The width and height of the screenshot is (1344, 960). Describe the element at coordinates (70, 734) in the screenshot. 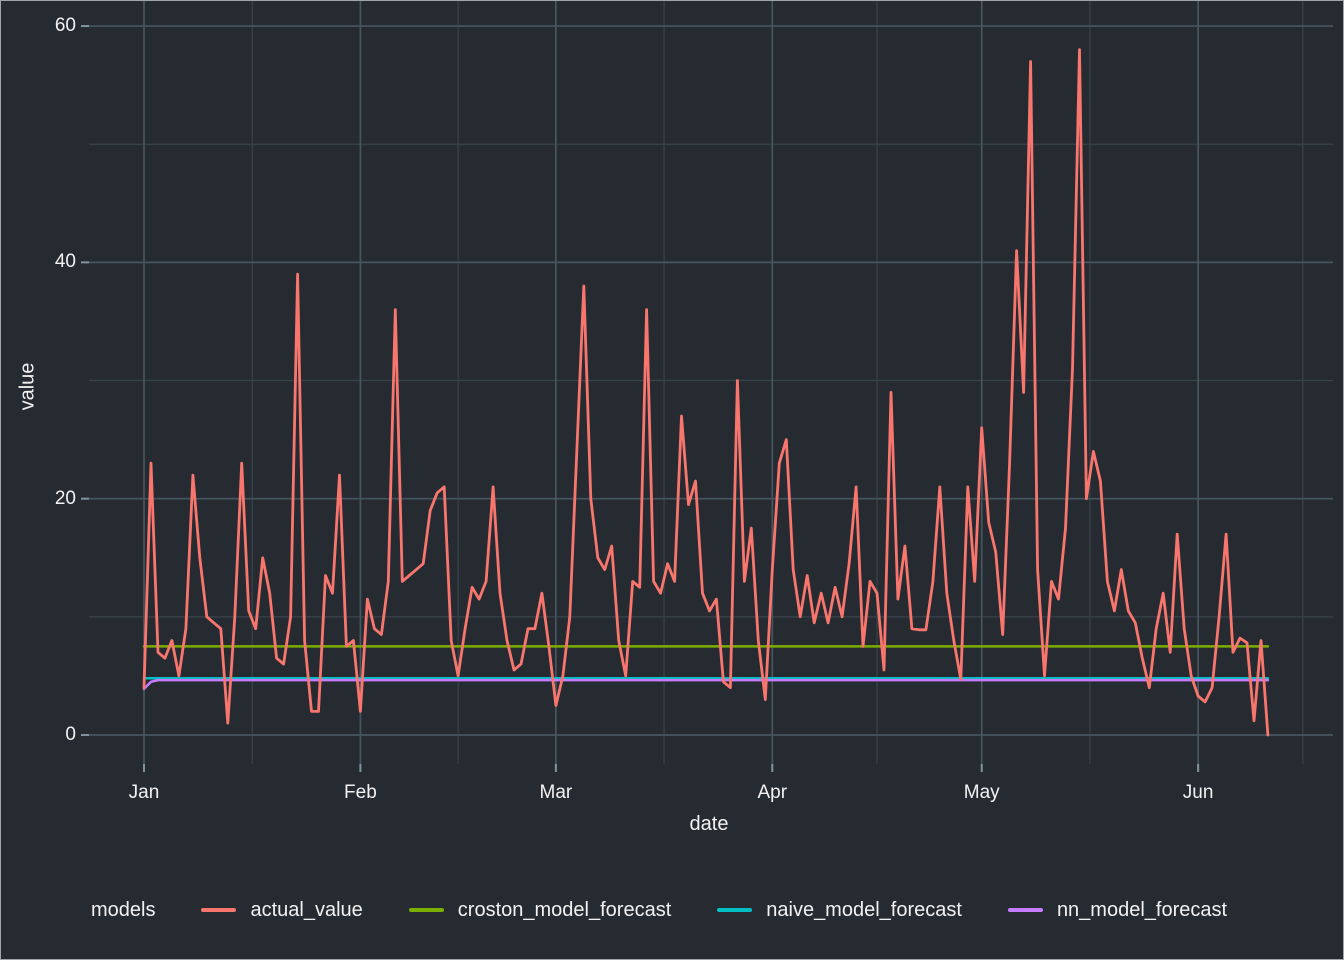

I see `y-tick-label-0: 0` at that location.